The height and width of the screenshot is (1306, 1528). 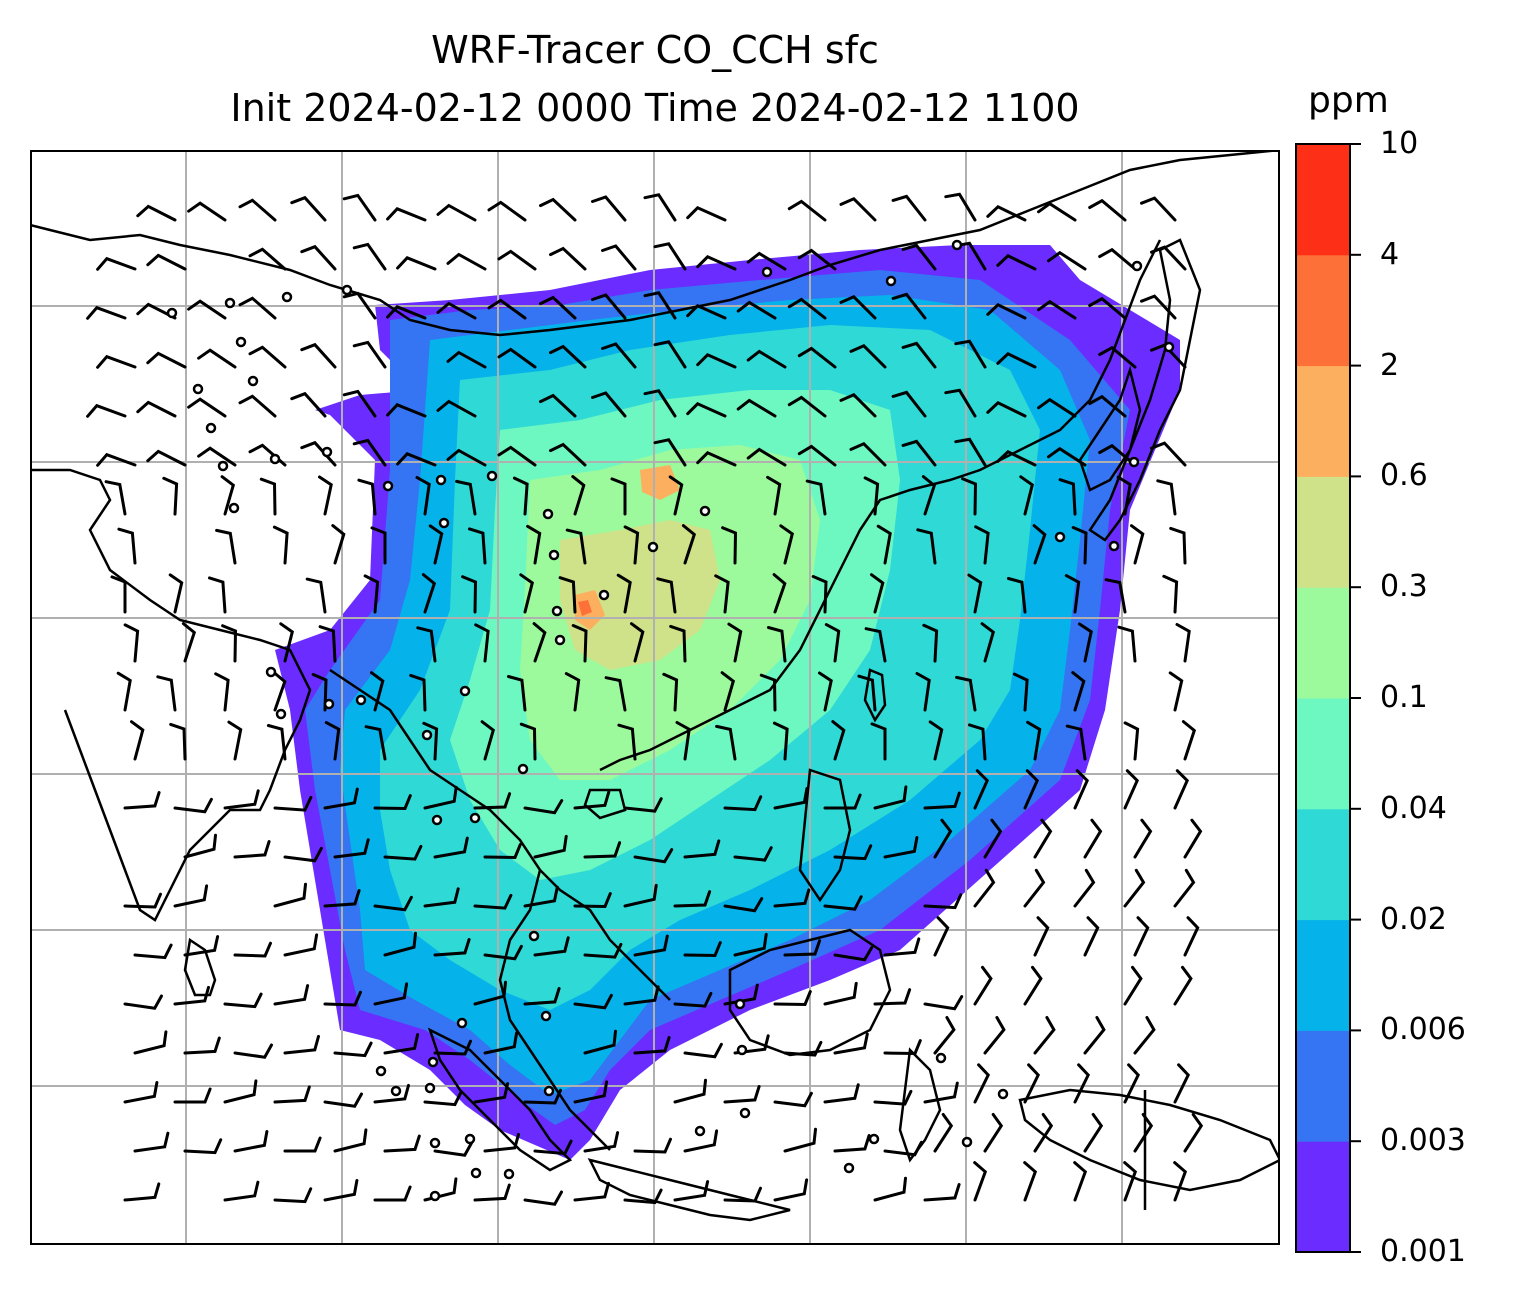 What do you see at coordinates (1413, 919) in the screenshot?
I see `colorbar-tick-label: 0.02` at bounding box center [1413, 919].